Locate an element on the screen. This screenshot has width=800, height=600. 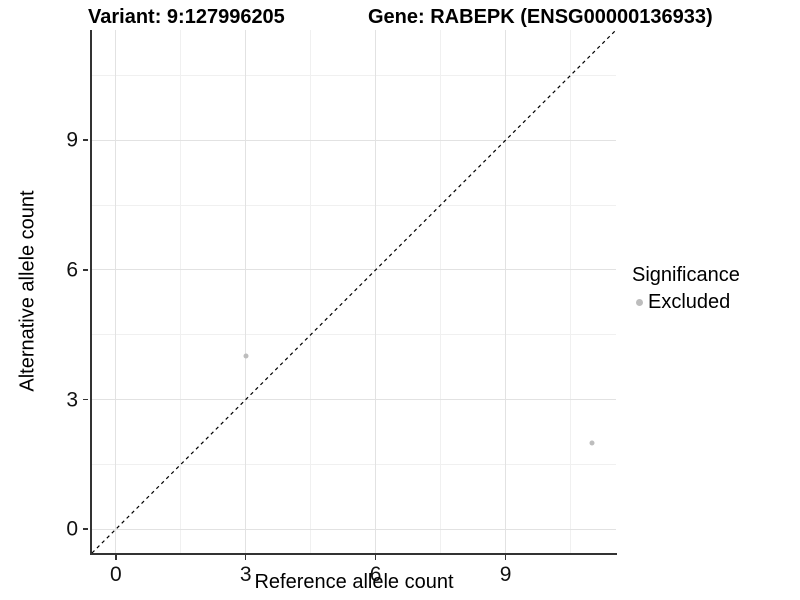
plot-title-variant: Variant: 9:127996205 is located at coordinates (186, 17).